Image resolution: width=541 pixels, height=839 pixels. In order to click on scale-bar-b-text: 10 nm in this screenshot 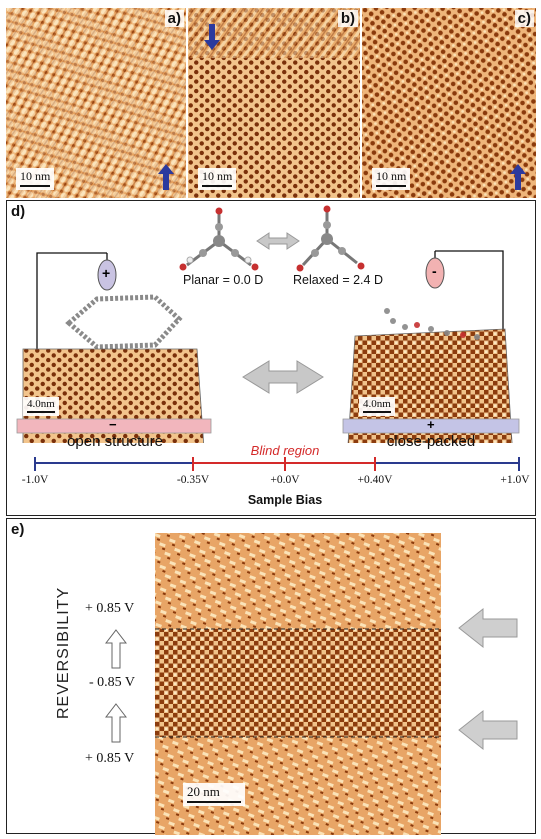, I will do `click(217, 176)`.